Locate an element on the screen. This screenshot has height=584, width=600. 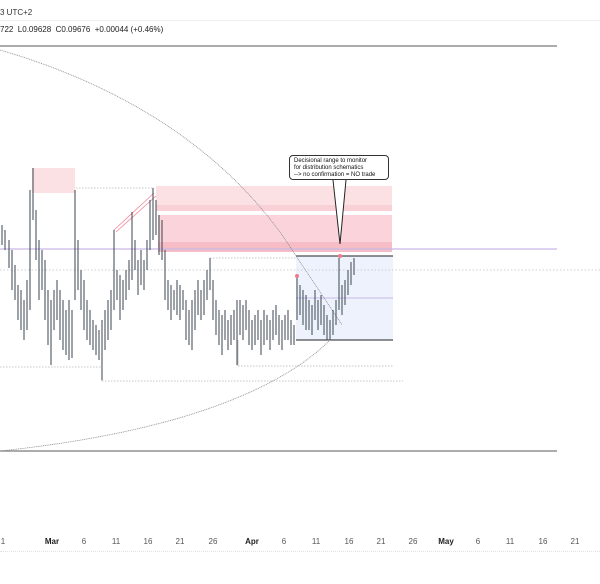
time-axis-label: Apr is located at coordinates (252, 541).